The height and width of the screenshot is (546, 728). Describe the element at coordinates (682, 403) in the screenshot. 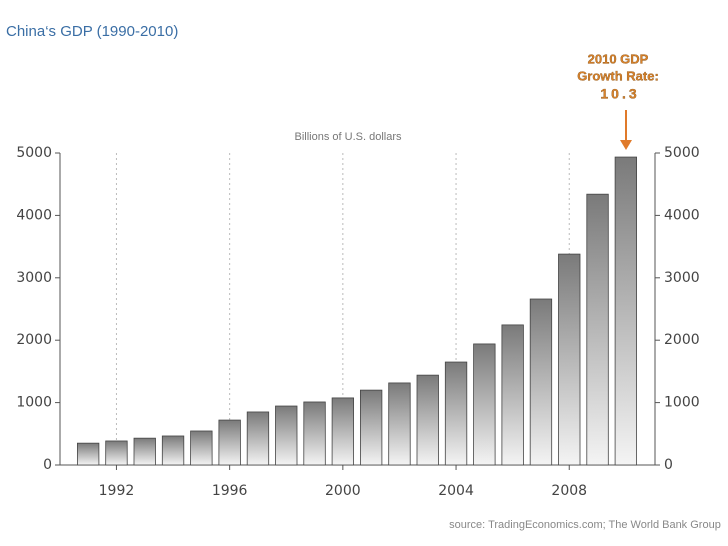

I see `y2-tick-label: 1000` at that location.